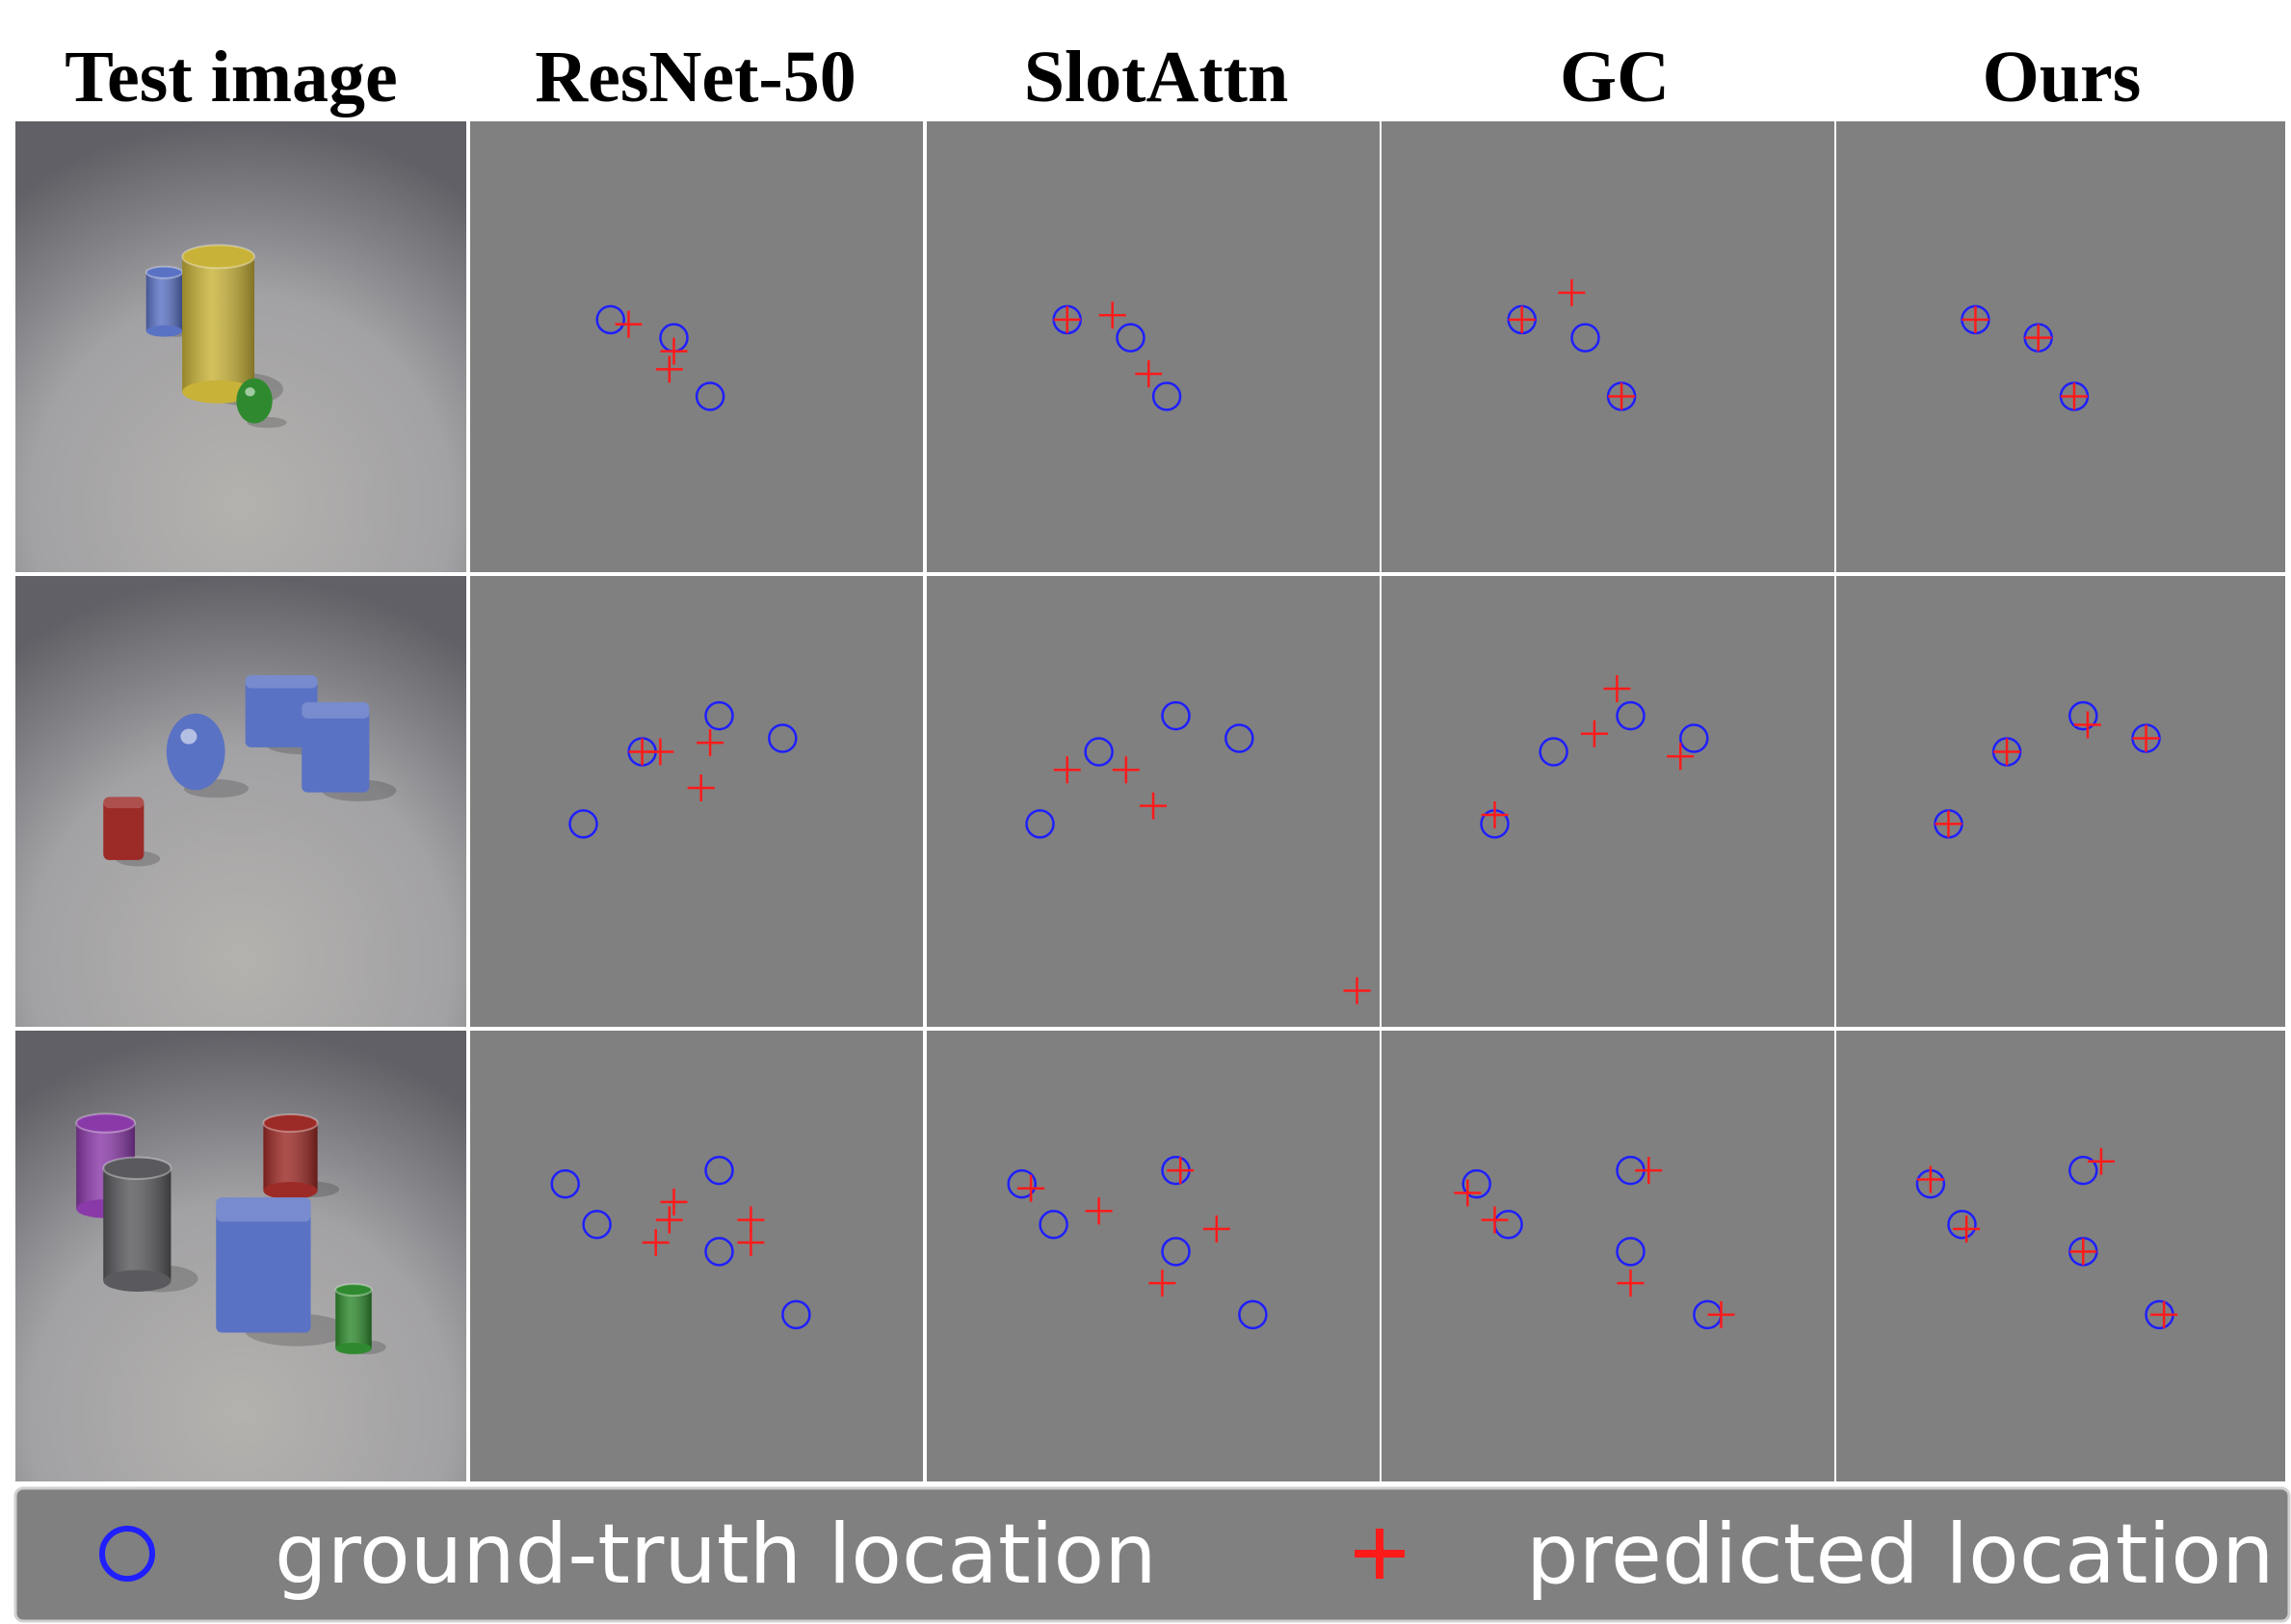 This screenshot has height=1624, width=2291. Describe the element at coordinates (207, 756) in the screenshot. I see `blue-sphere` at that location.